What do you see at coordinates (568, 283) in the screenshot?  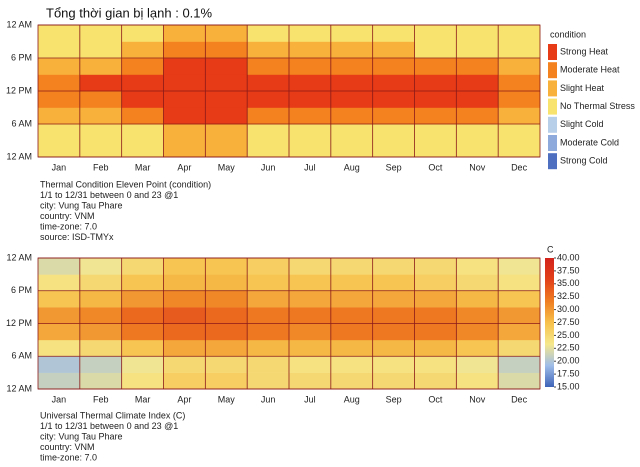 I see `colorbar-label: 35.00` at bounding box center [568, 283].